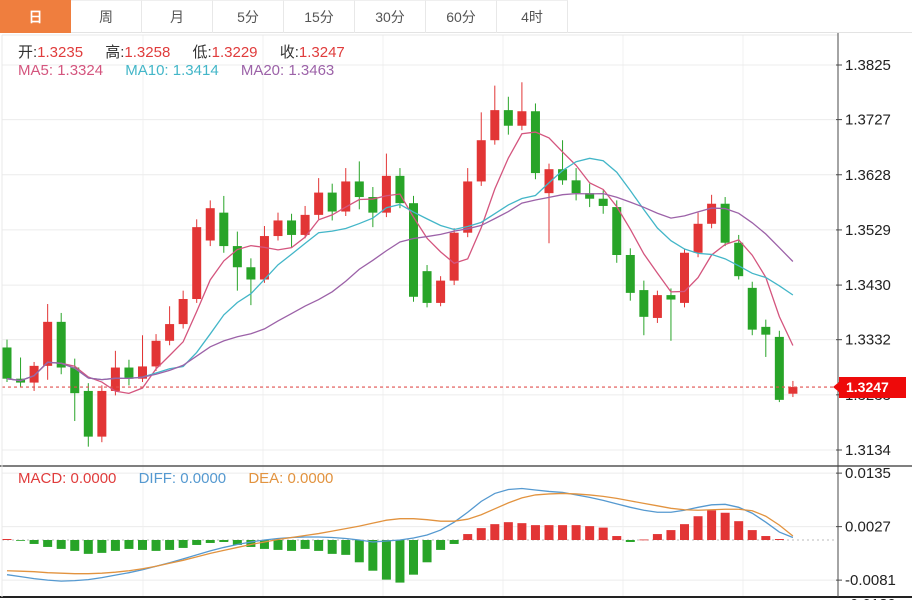  What do you see at coordinates (319, 16) in the screenshot?
I see `tab-15min: 15分` at bounding box center [319, 16].